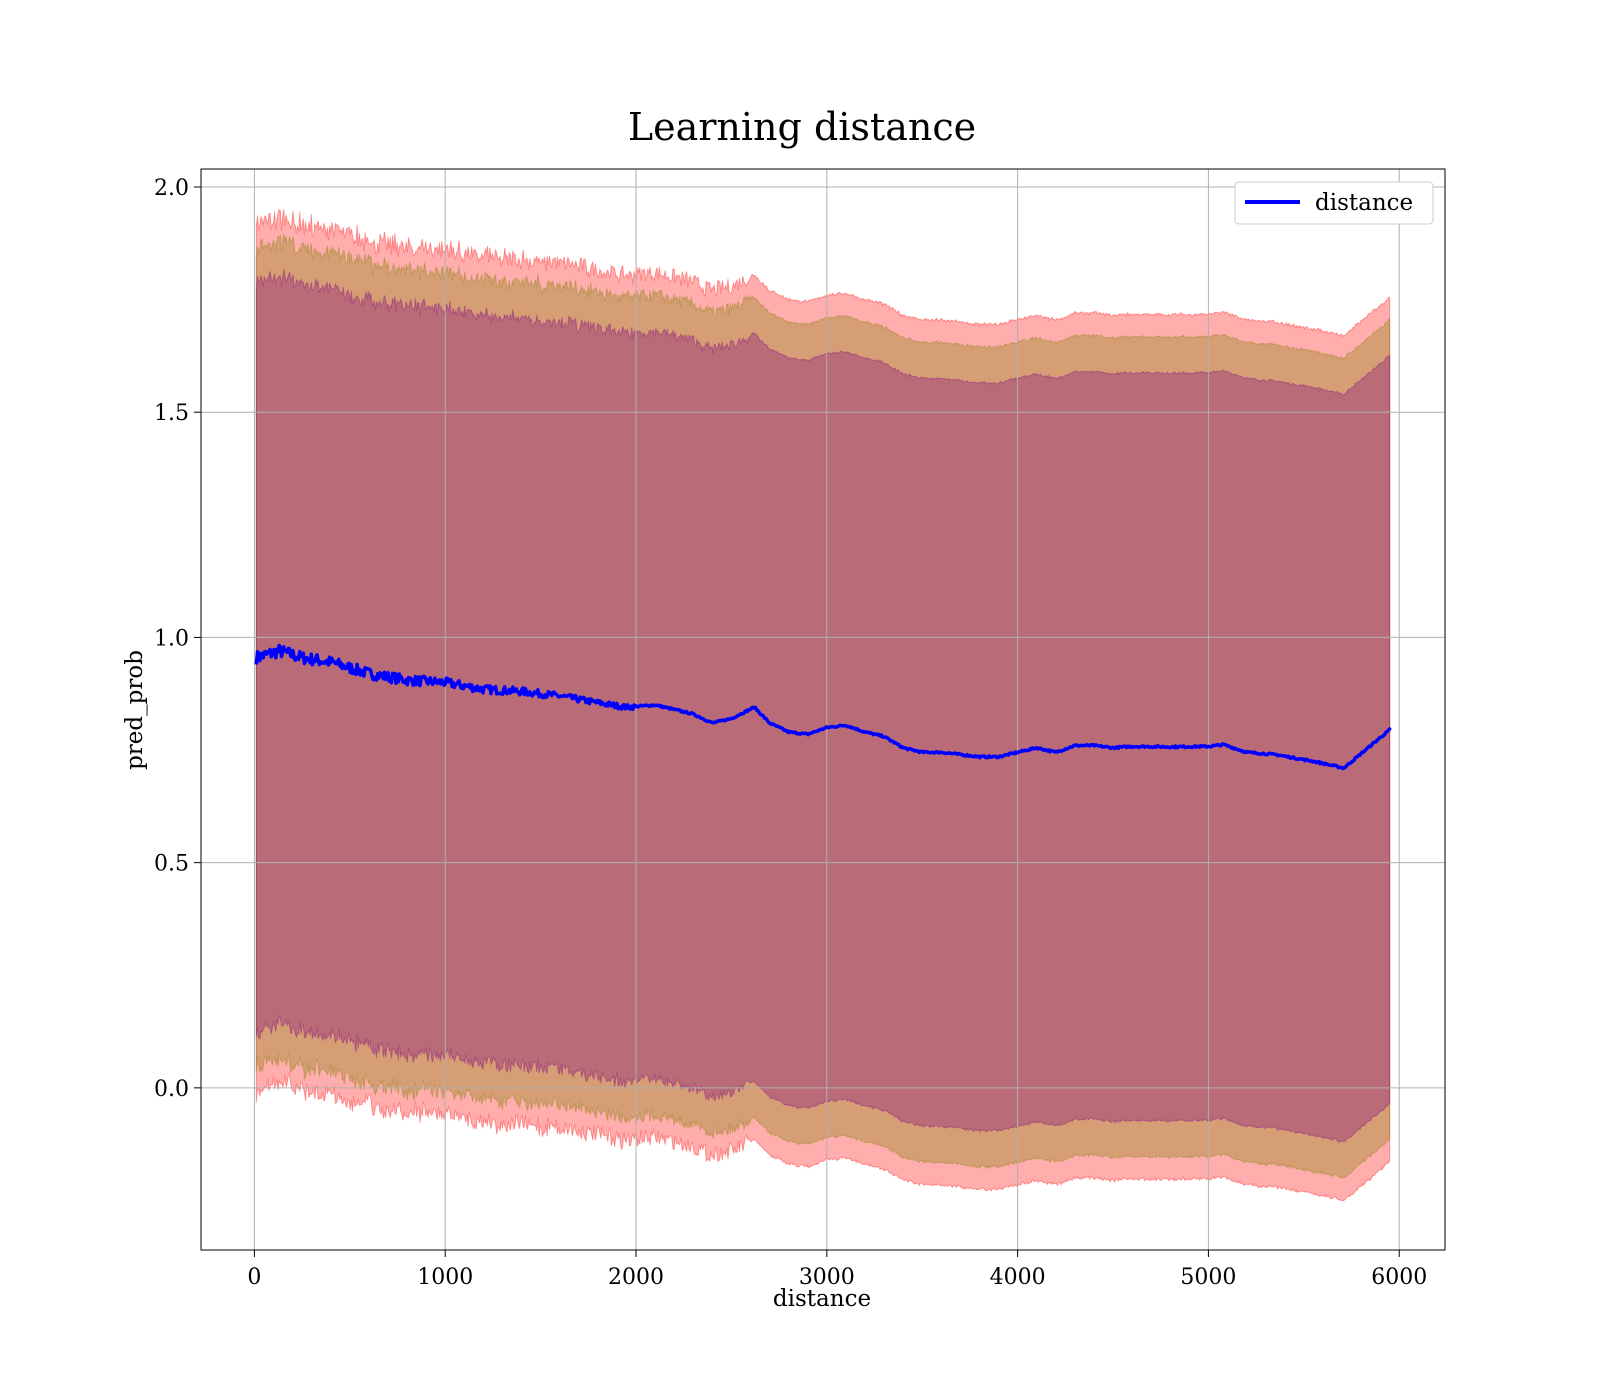  What do you see at coordinates (802, 127) in the screenshot?
I see `chart-title: Learning distance` at bounding box center [802, 127].